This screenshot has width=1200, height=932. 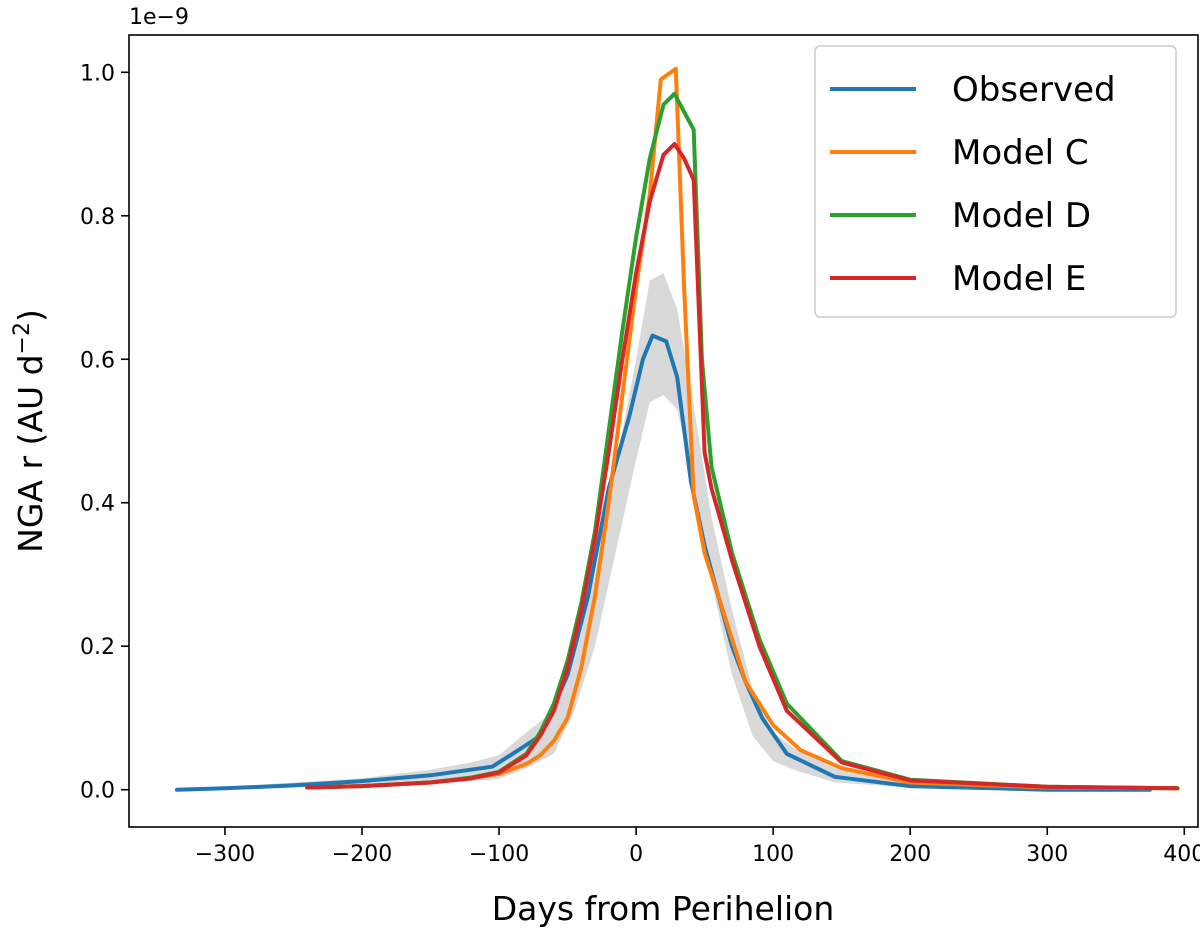 What do you see at coordinates (225, 854) in the screenshot?
I see `x-tick-label: −300` at bounding box center [225, 854].